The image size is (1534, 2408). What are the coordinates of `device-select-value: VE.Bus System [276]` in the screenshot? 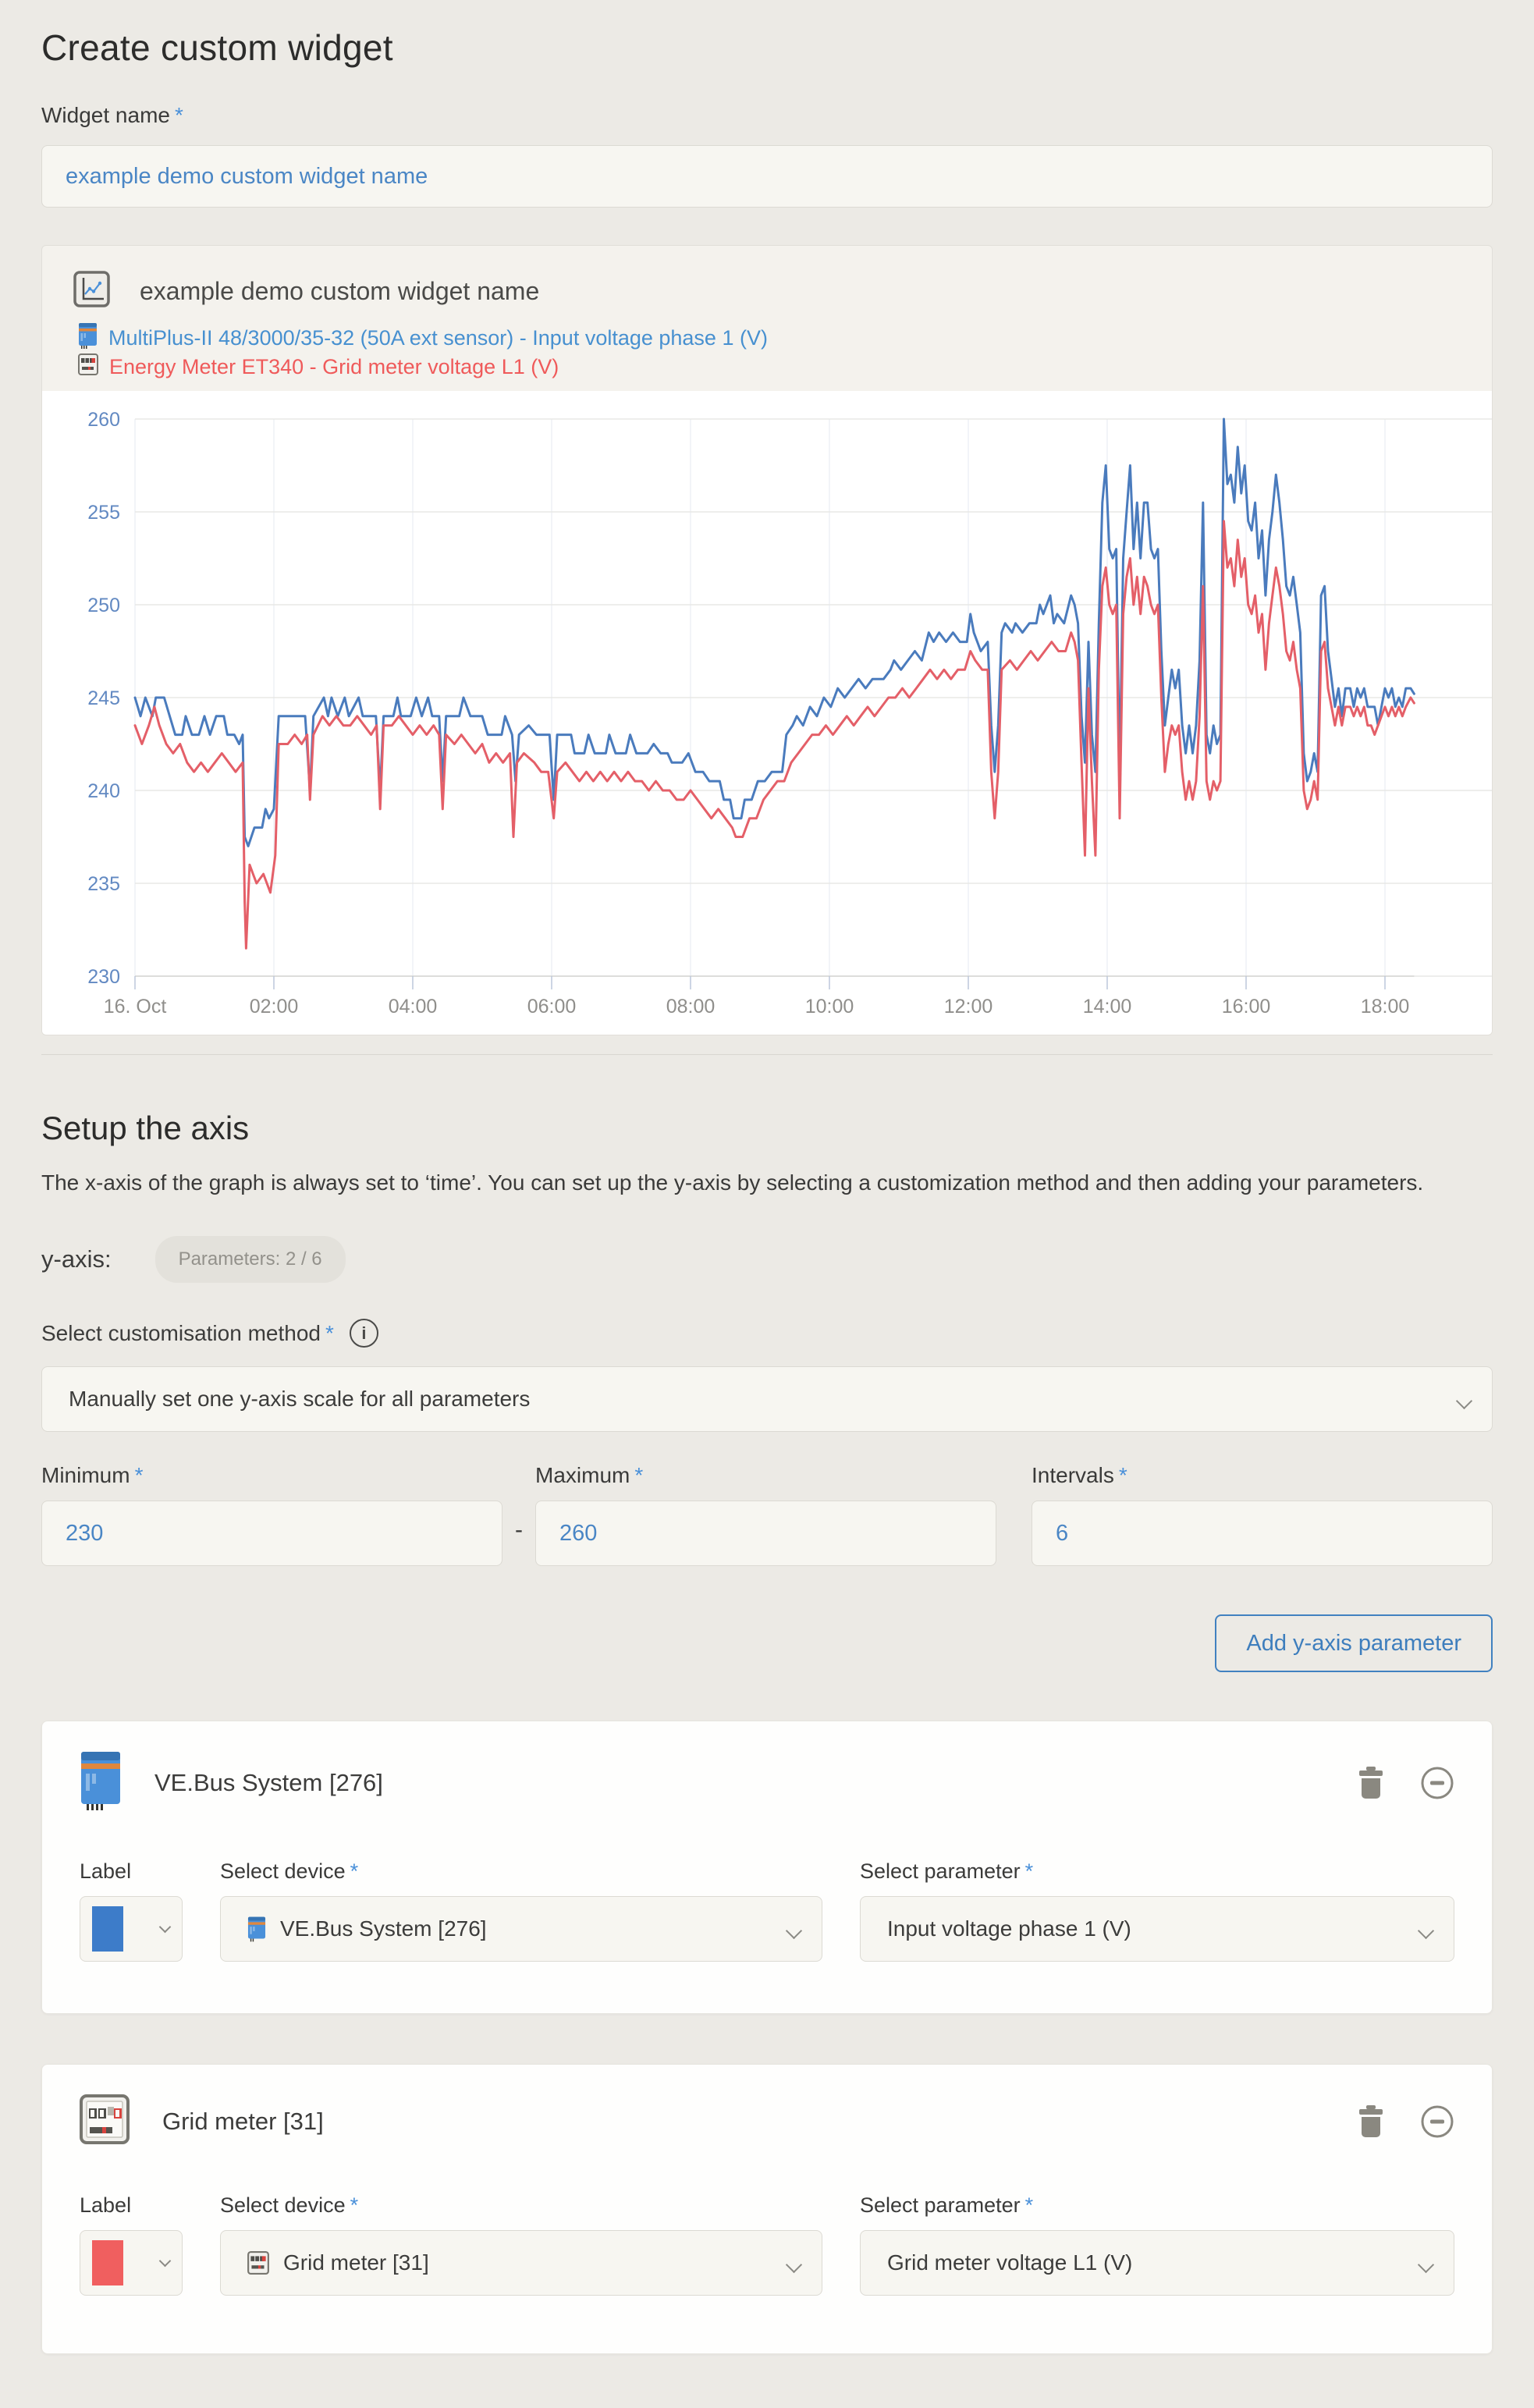 It's located at (383, 1928).